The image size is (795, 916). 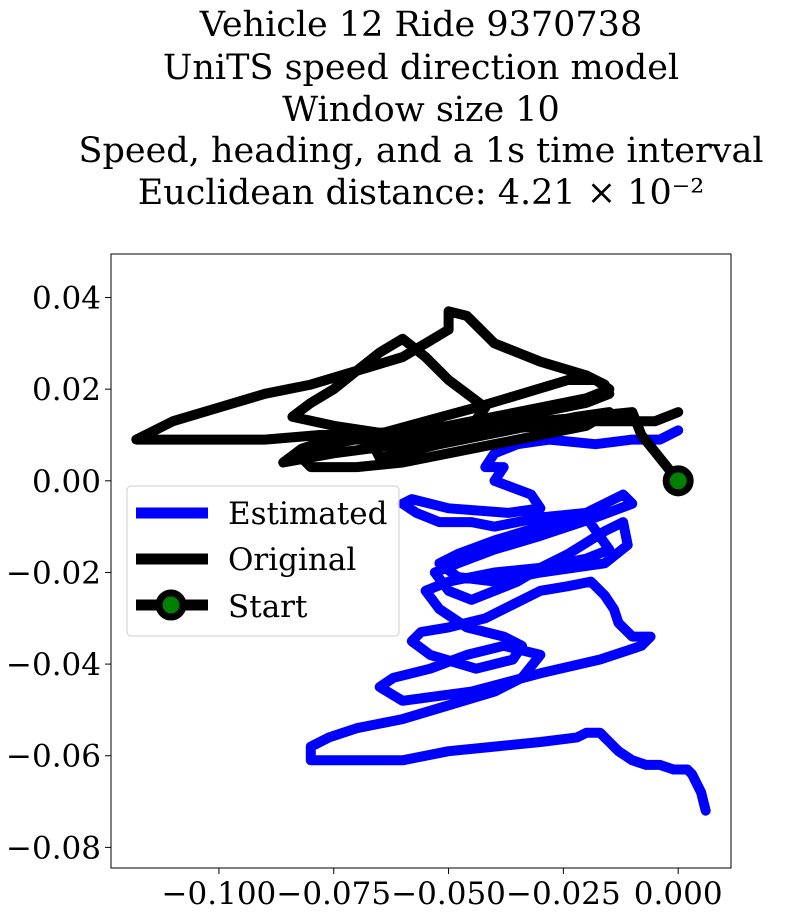 What do you see at coordinates (171, 605) in the screenshot?
I see `legend-swatch-start-marker` at bounding box center [171, 605].